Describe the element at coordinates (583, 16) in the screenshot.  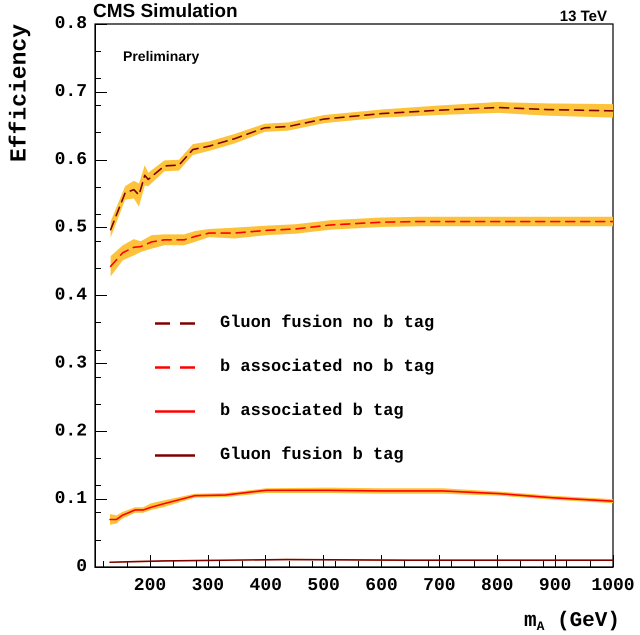
I see `chart-subtitle: 13 TeV` at that location.